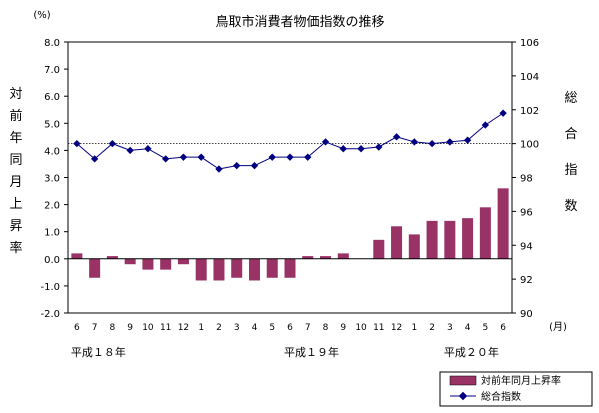 The height and width of the screenshot is (413, 599). I want to click on year-labels: 平成１８年 平成１９年 平成２０年, so click(285, 352).